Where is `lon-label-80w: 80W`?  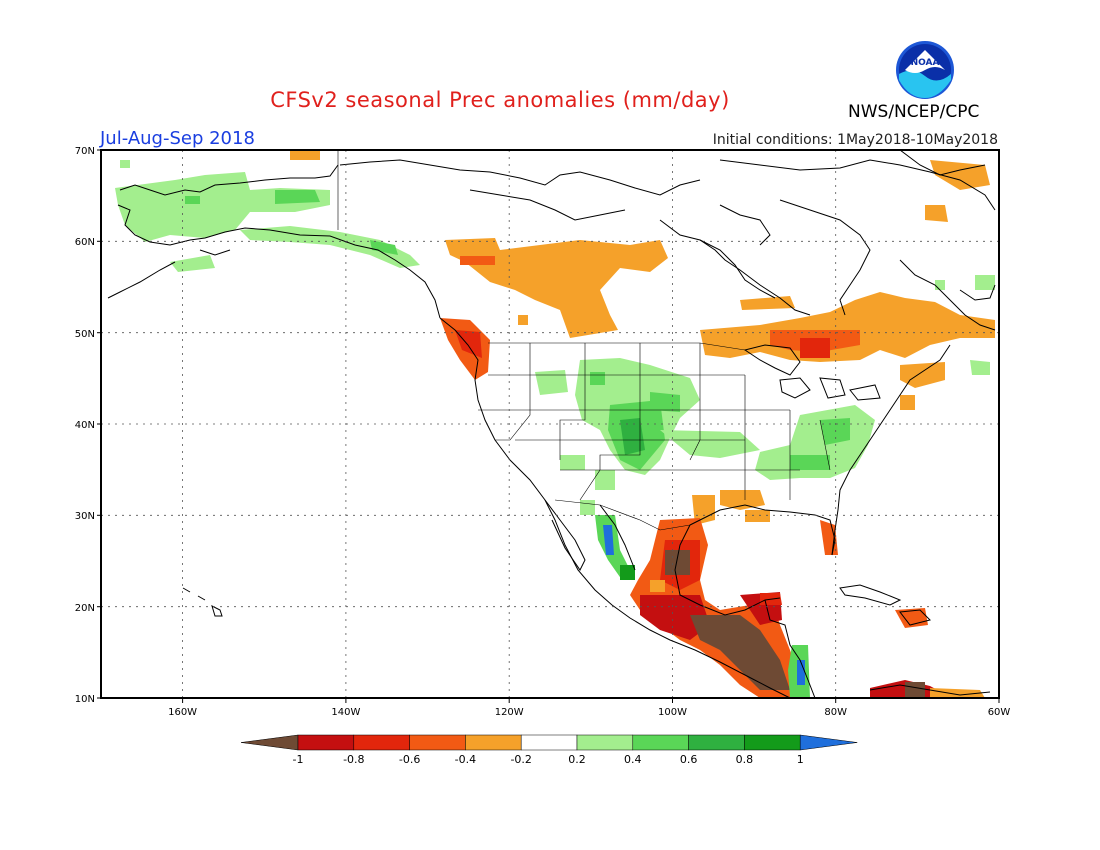 lon-label-80w: 80W is located at coordinates (835, 712).